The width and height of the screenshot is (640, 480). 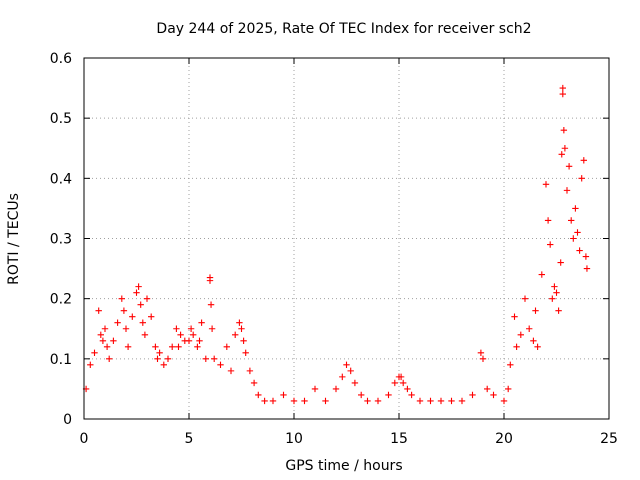 I want to click on y-tick-label: 0.4, so click(x=61, y=179).